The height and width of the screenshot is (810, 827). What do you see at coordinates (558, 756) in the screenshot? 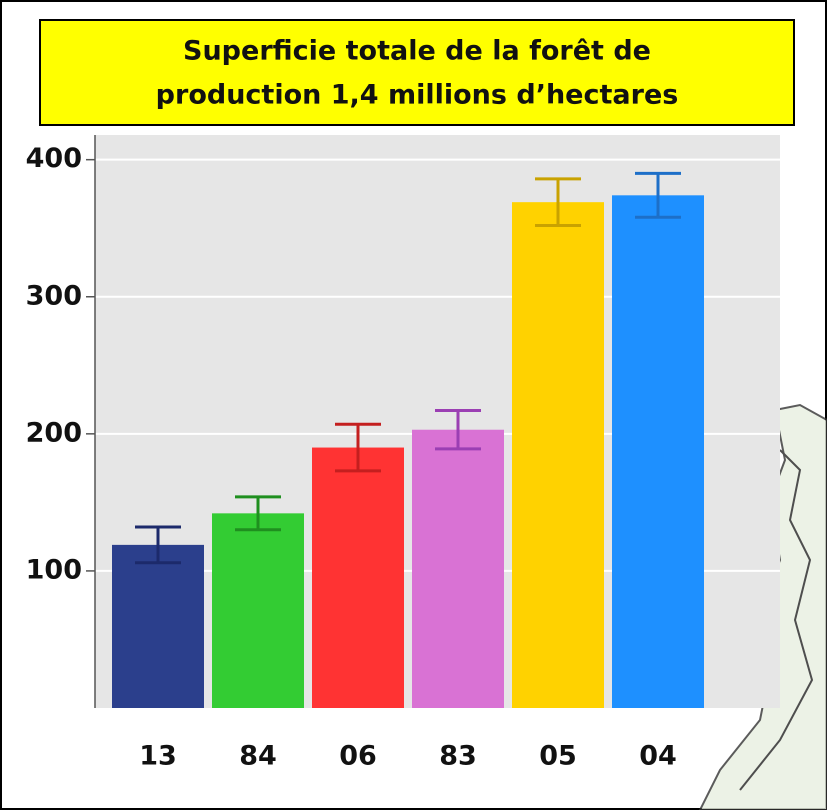
I see `x-tick-label: 05` at bounding box center [558, 756].